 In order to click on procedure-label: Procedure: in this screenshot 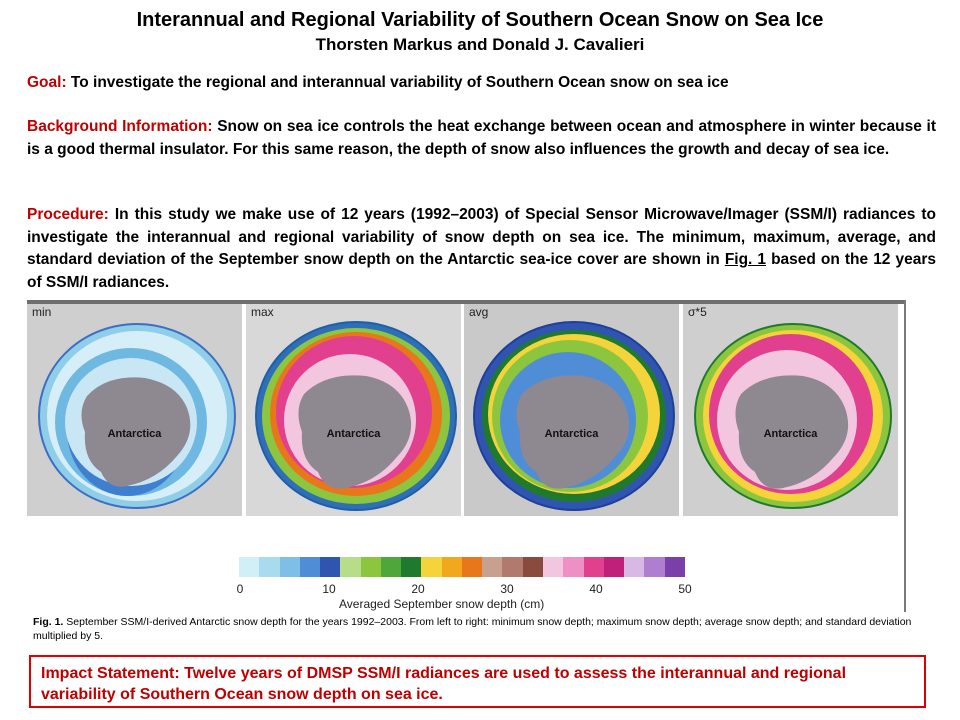, I will do `click(68, 214)`.